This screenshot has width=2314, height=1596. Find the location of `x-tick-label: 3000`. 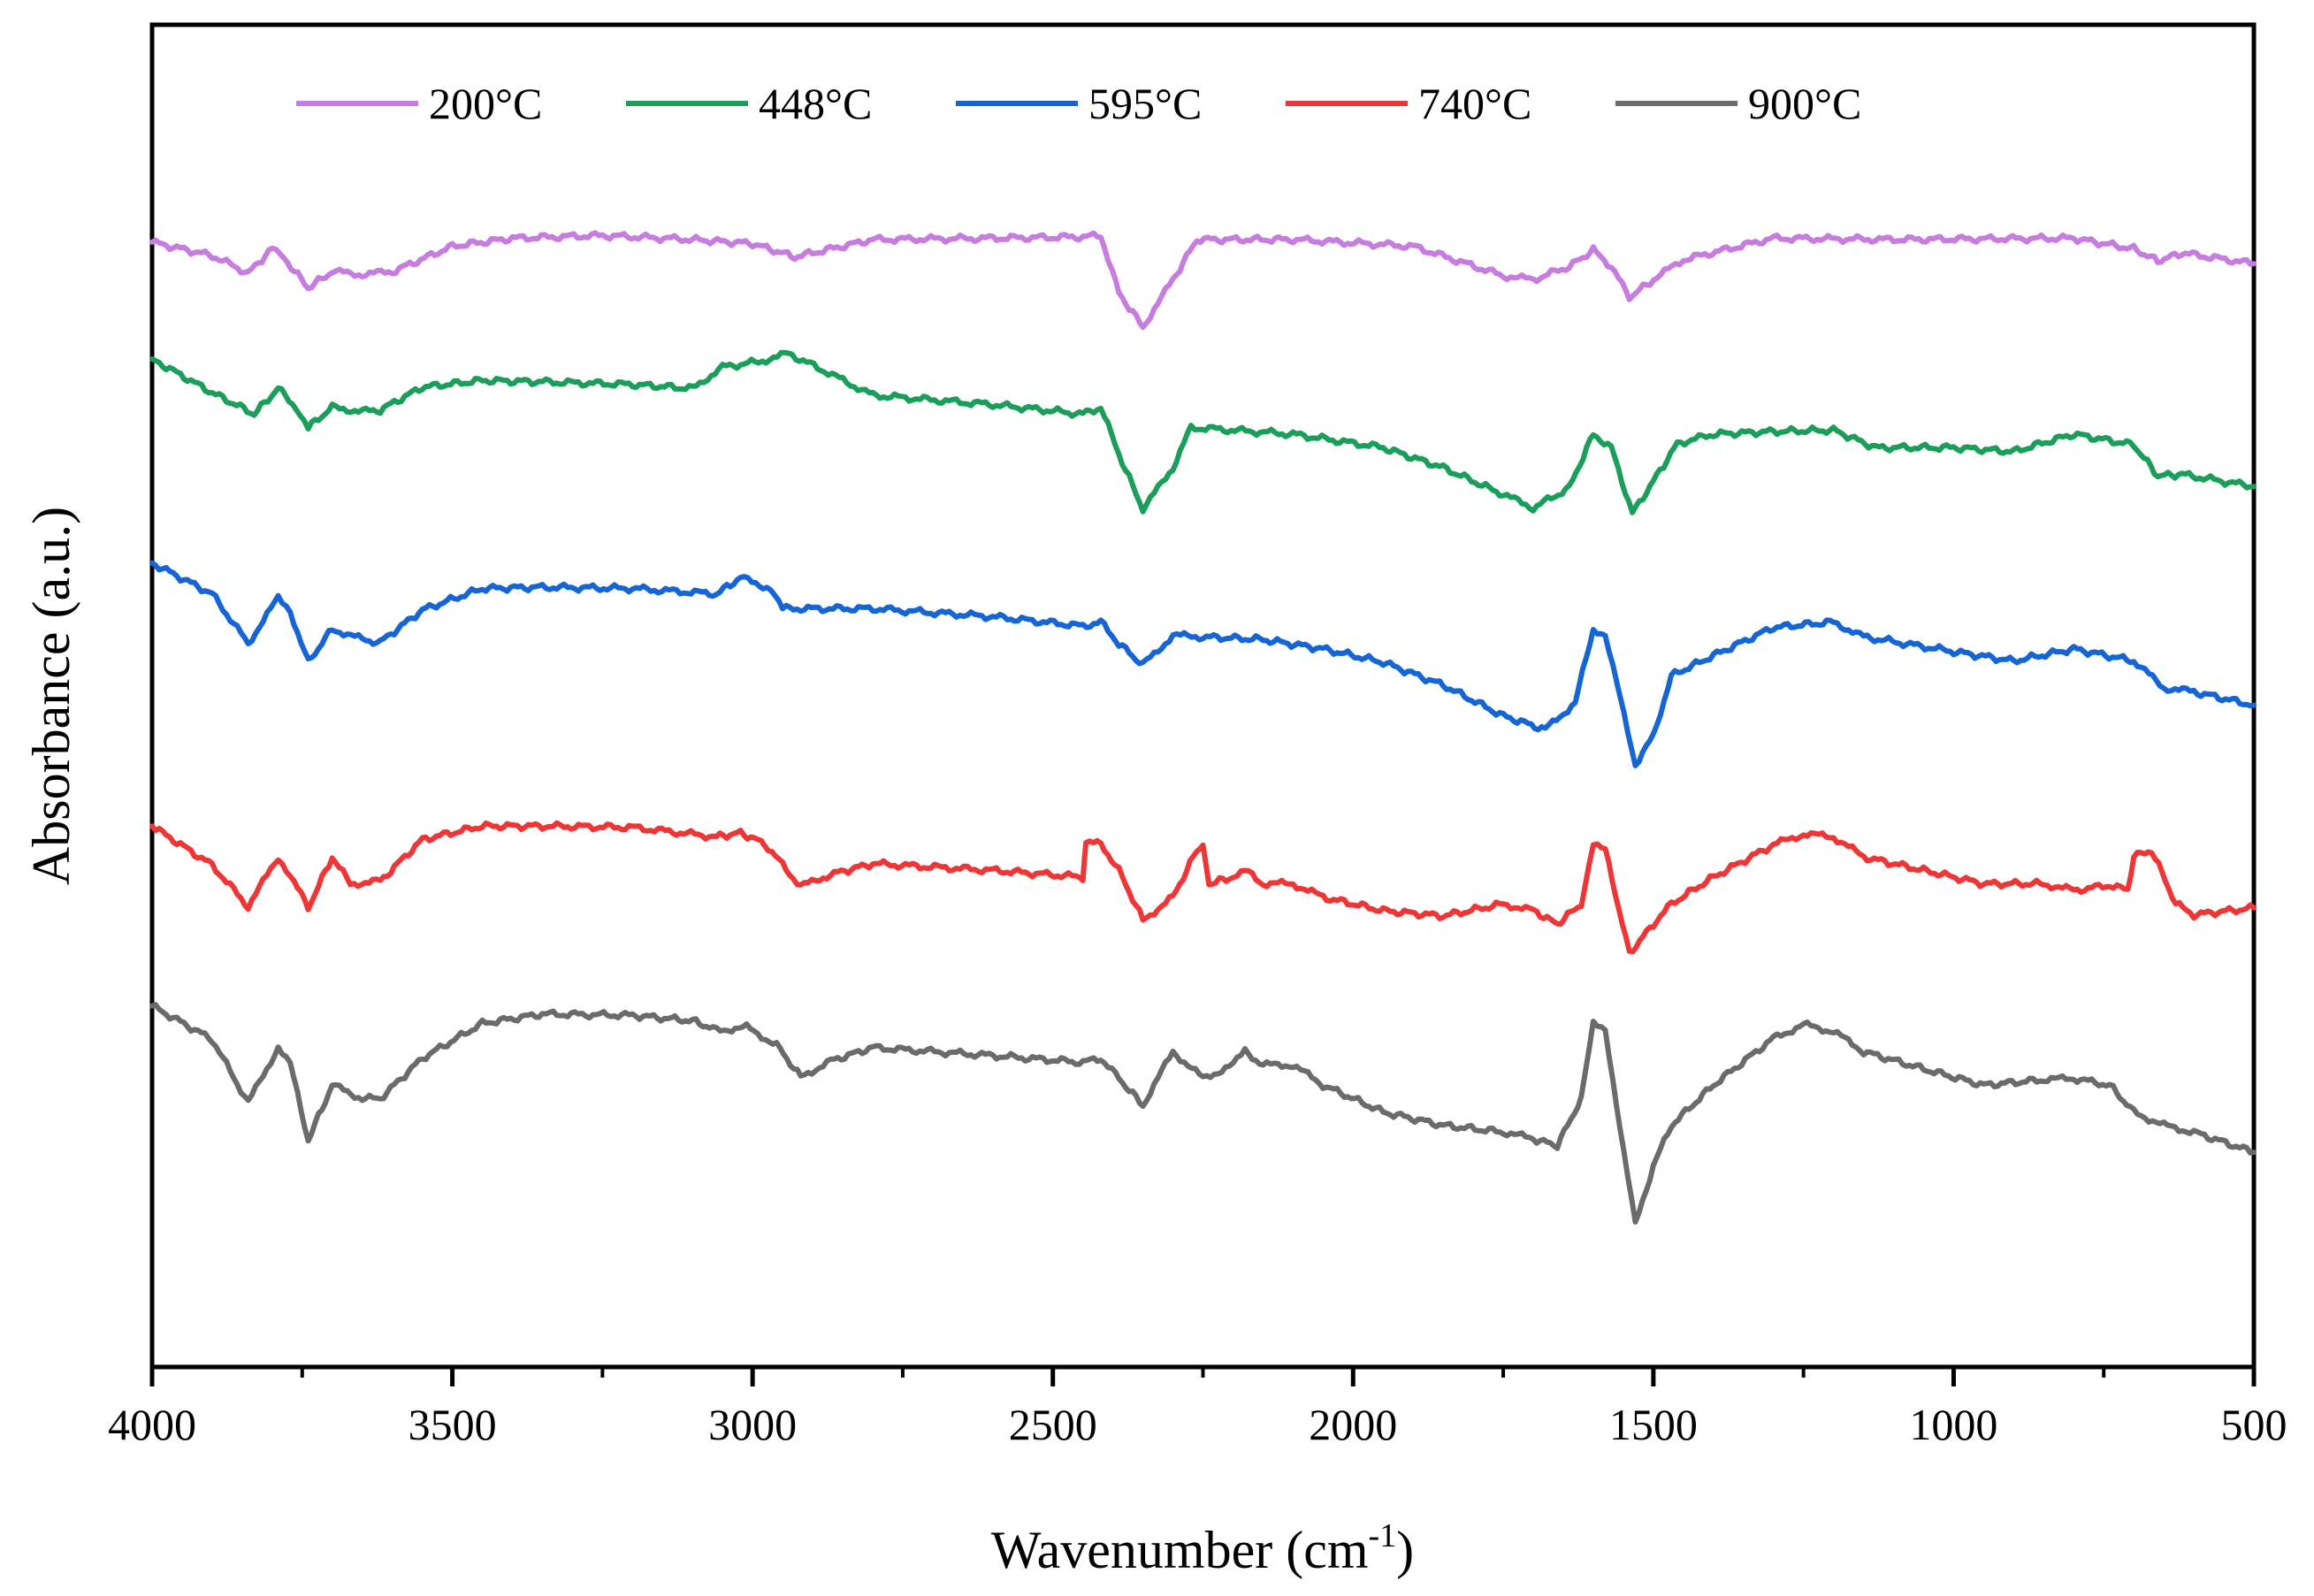

x-tick-label: 3000 is located at coordinates (752, 1424).